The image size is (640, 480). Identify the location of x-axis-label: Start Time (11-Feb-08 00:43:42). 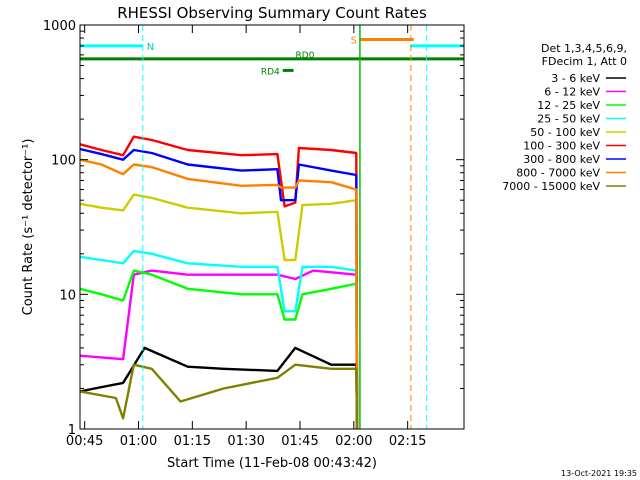
(272, 463).